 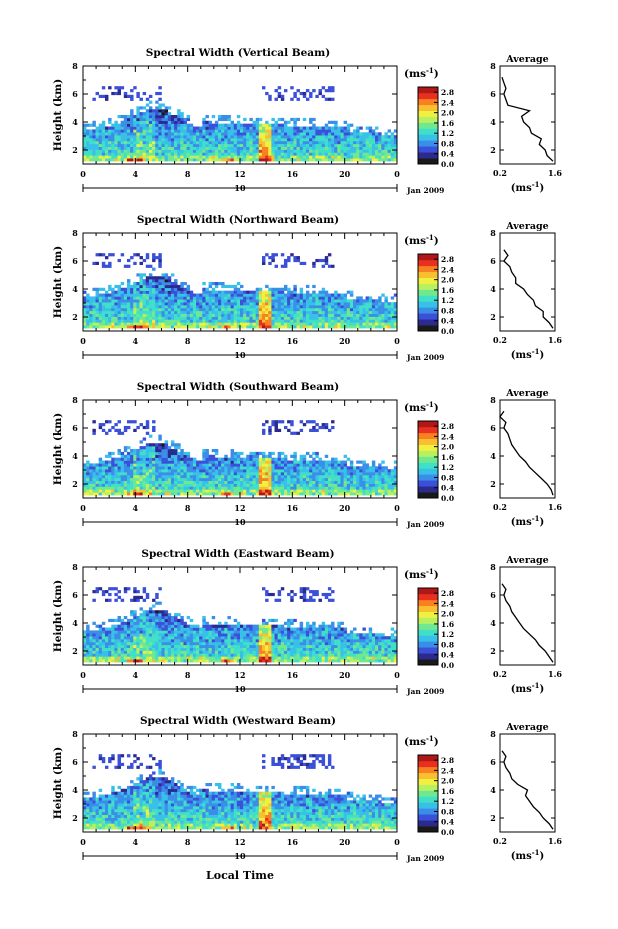 I want to click on date-day-label: 10, so click(x=240, y=355).